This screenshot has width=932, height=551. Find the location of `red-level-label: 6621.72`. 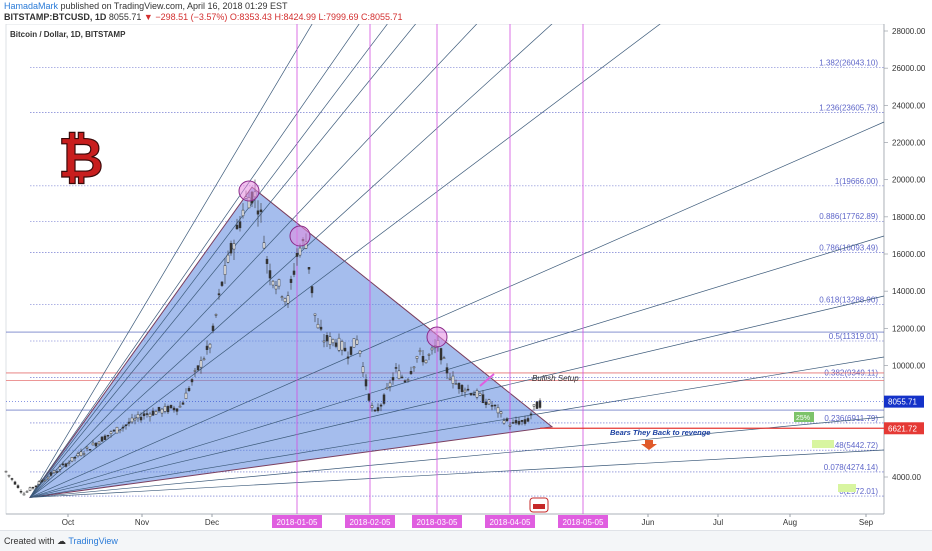

red-level-label: 6621.72 is located at coordinates (902, 428).